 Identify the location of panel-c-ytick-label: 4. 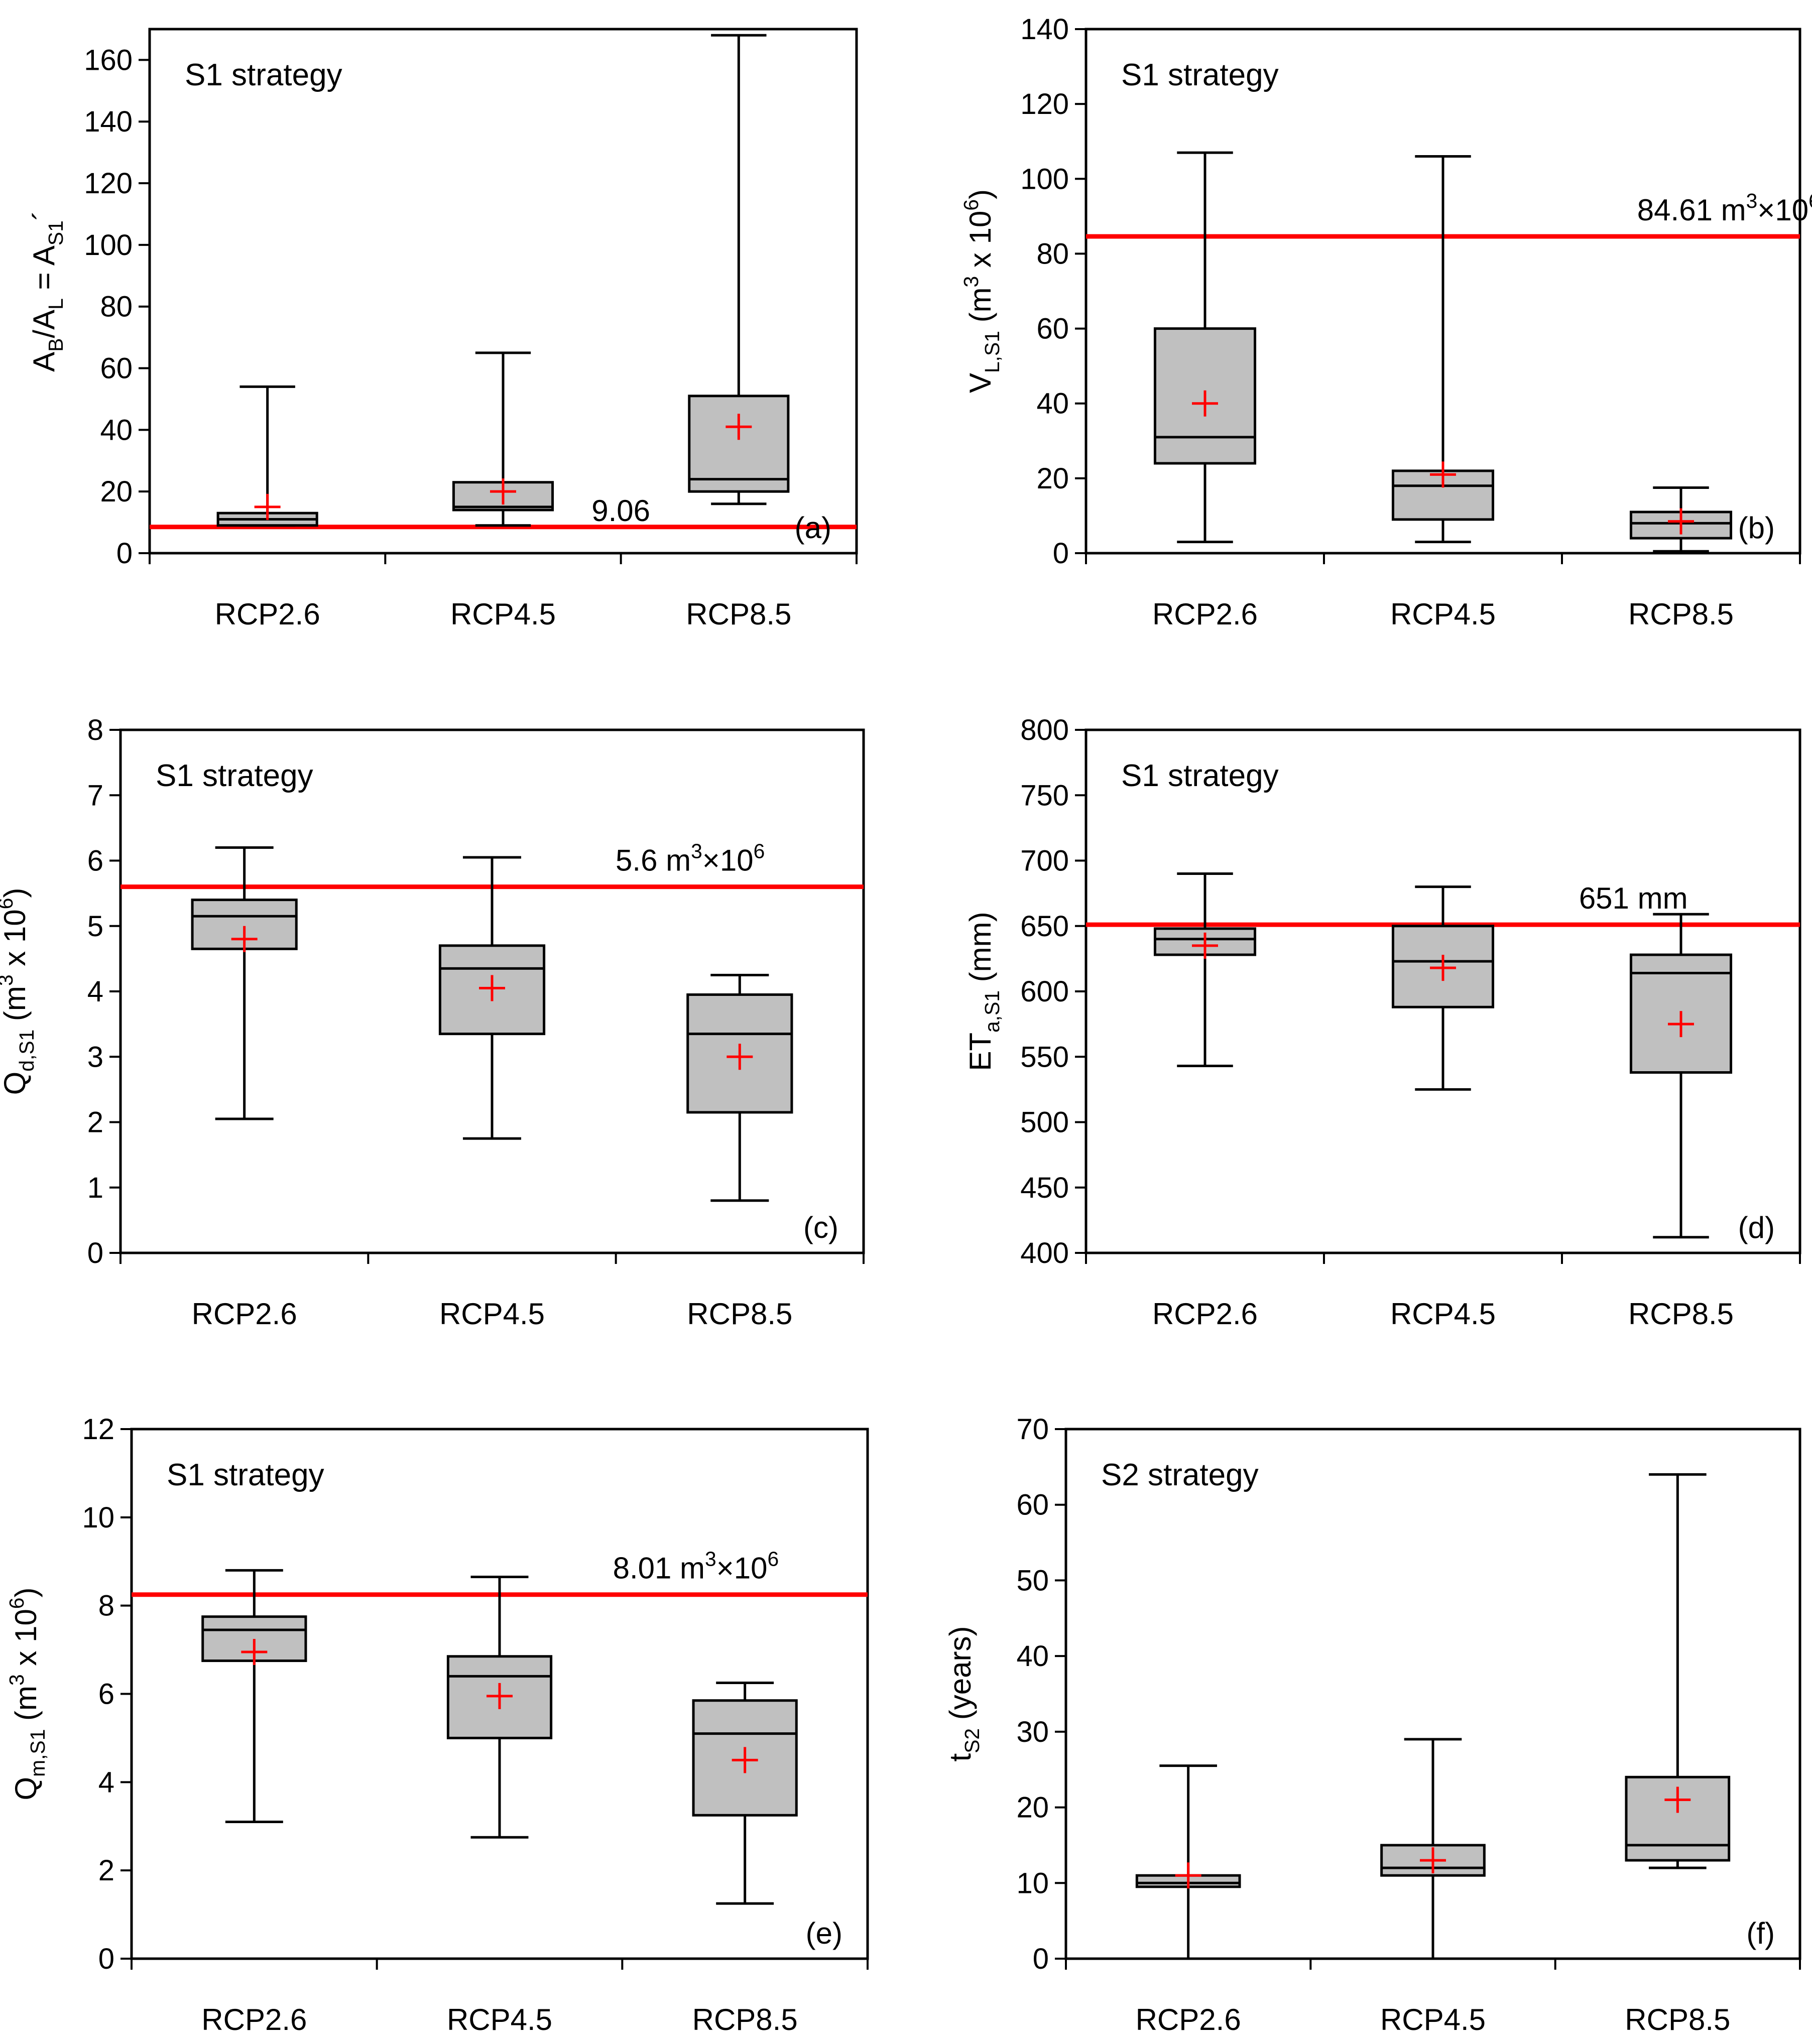
(95, 991).